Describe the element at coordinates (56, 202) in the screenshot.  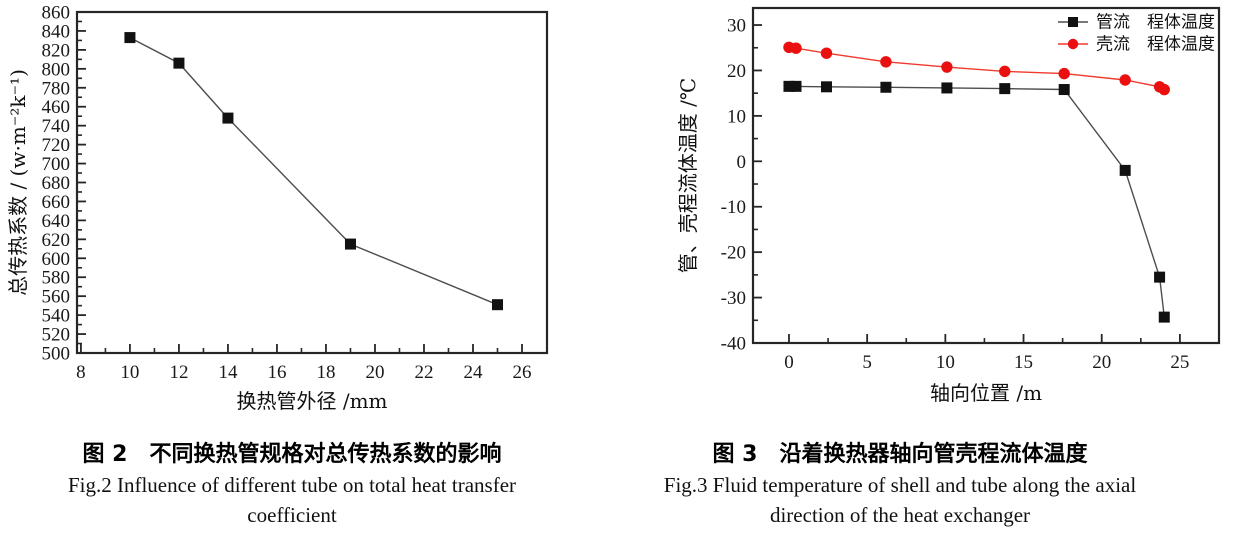
I see `y-tick-label: 660` at that location.